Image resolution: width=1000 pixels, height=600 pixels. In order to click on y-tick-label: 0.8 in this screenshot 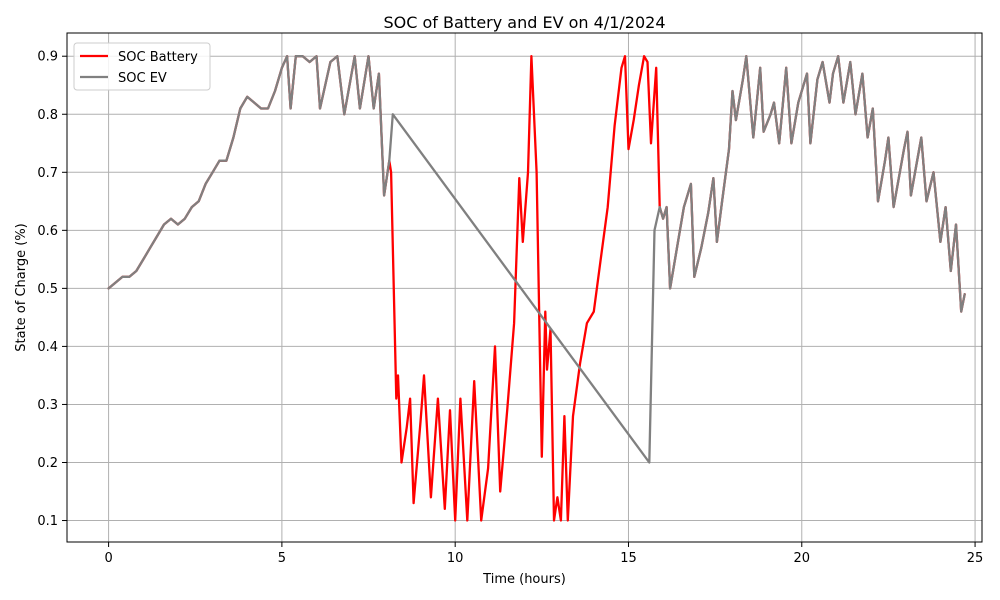, I will do `click(47, 115)`.